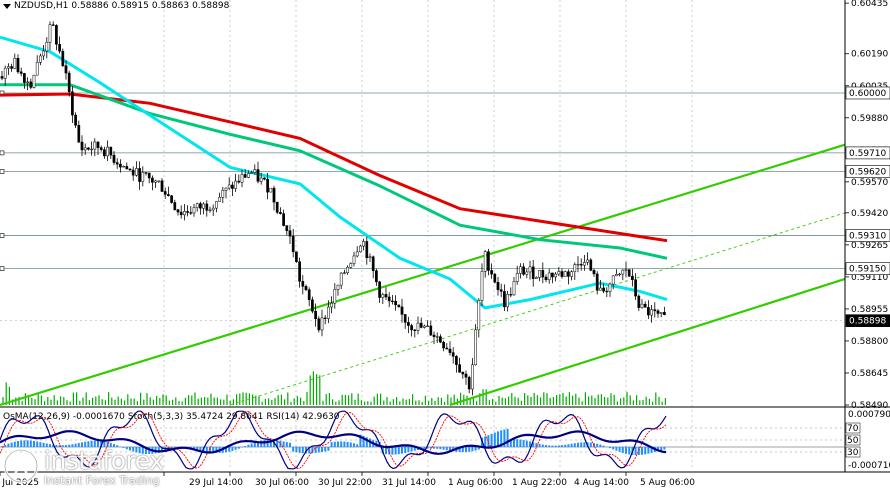 The height and width of the screenshot is (491, 890). What do you see at coordinates (7, 6) in the screenshot?
I see `caret-down-icon` at bounding box center [7, 6].